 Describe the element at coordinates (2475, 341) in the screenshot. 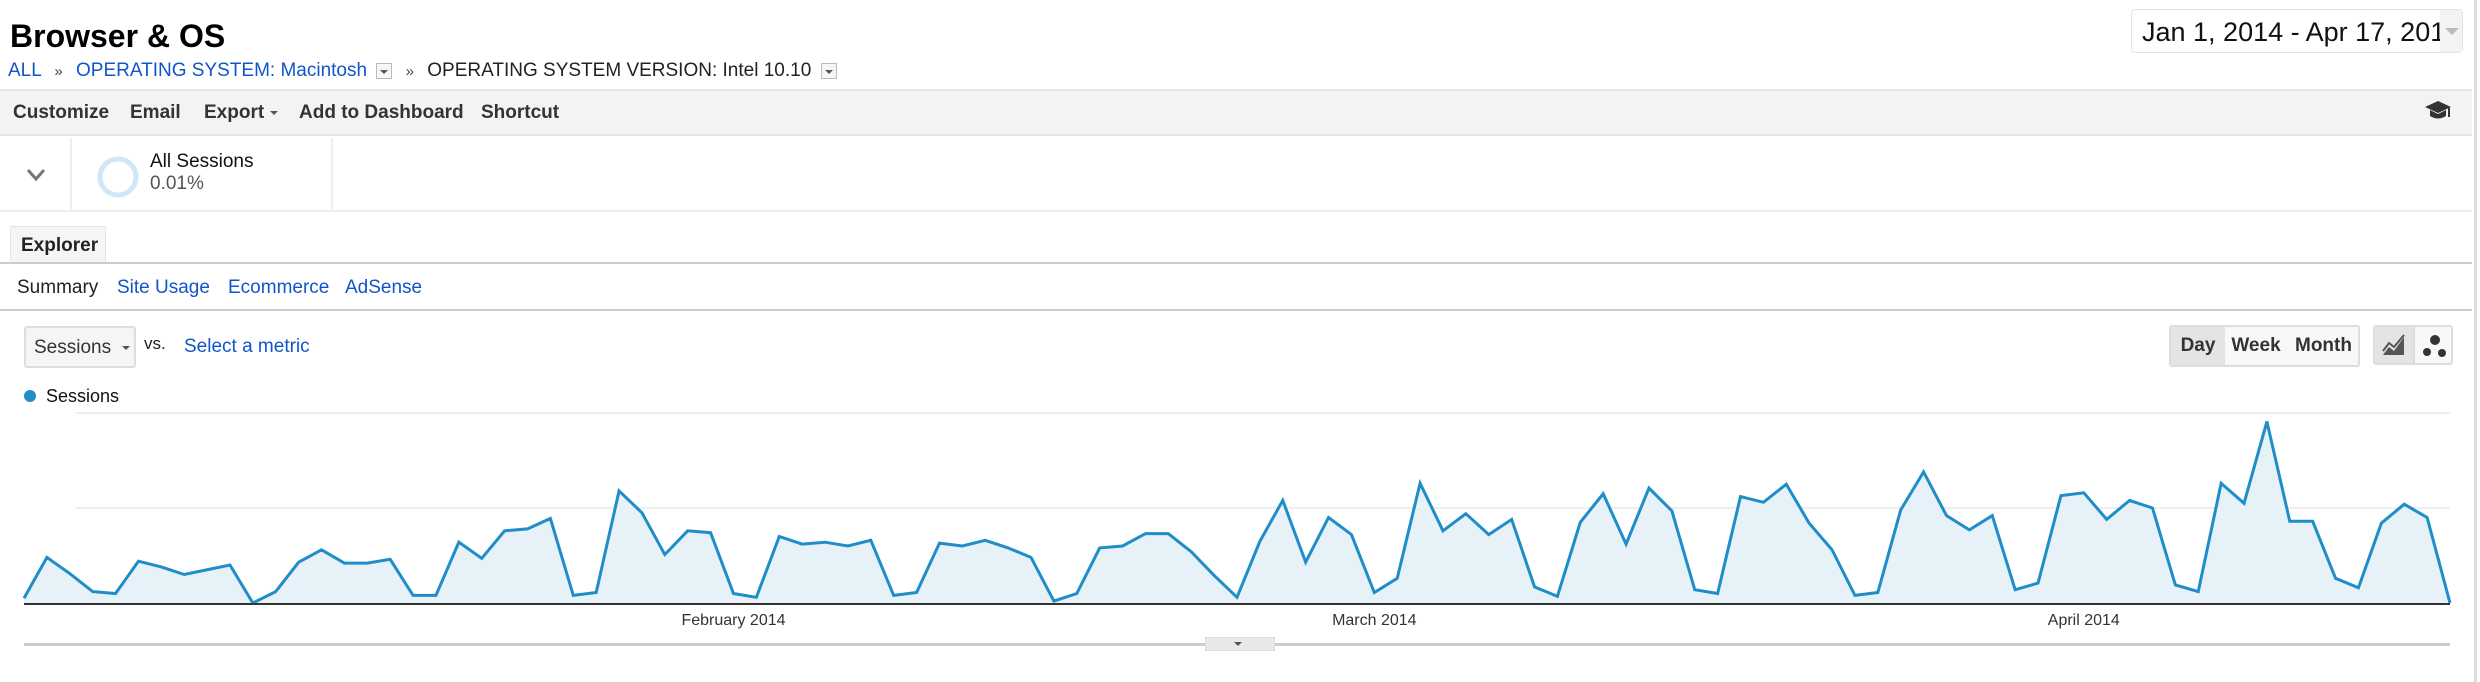

I see `right-border` at that location.